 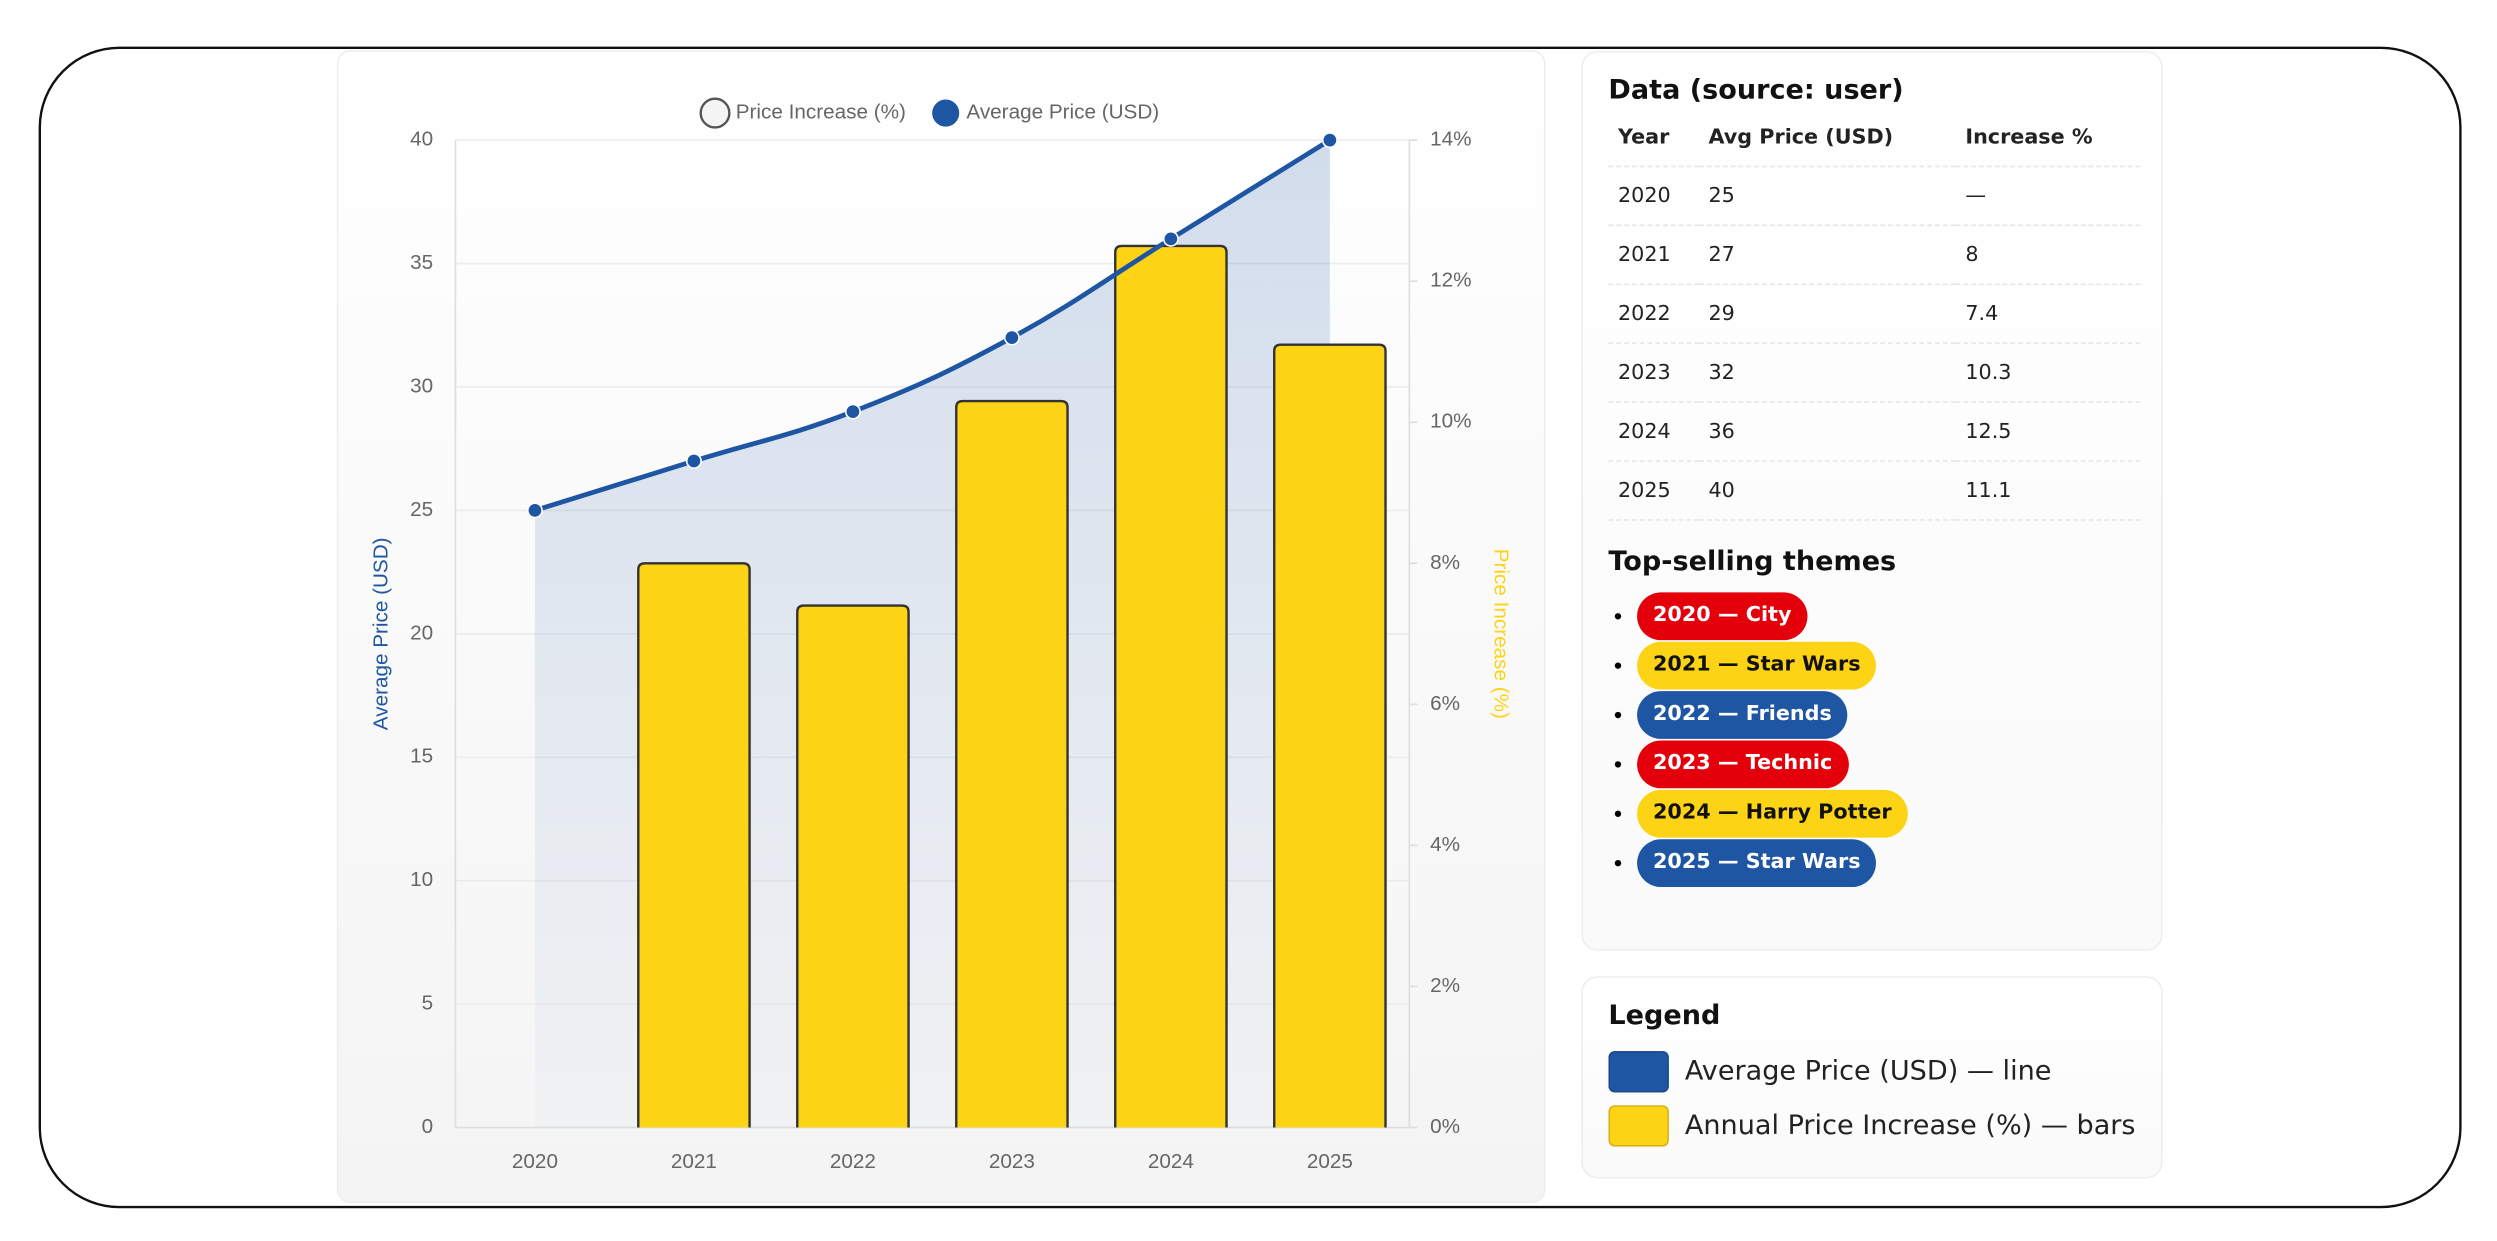 What do you see at coordinates (1450, 421) in the screenshot?
I see `y2-tick-label: 10%` at bounding box center [1450, 421].